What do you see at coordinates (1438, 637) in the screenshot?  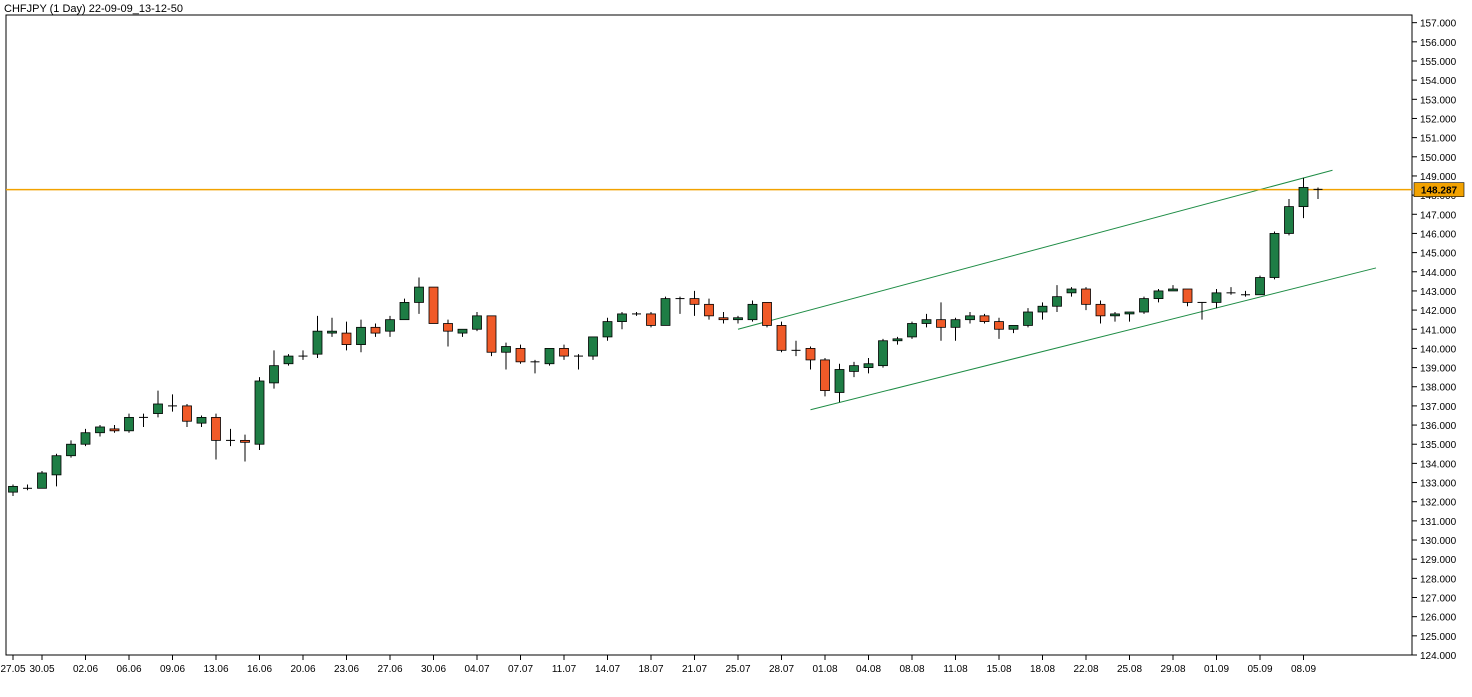 I see `y-tick-label: 125.000` at bounding box center [1438, 637].